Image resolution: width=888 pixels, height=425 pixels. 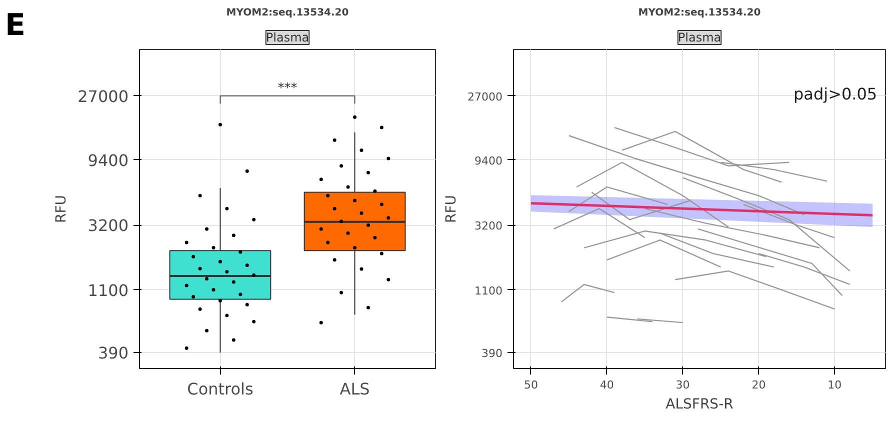 I want to click on x-tick-label: 30, so click(x=683, y=385).